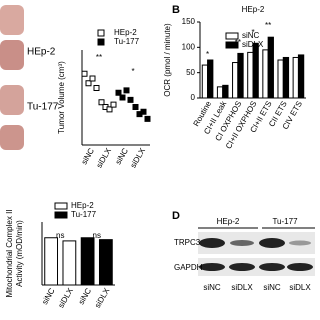 The image size is (320, 320). I want to click on y-axis-label: Tumor Volume (cm³), so click(61, 97).